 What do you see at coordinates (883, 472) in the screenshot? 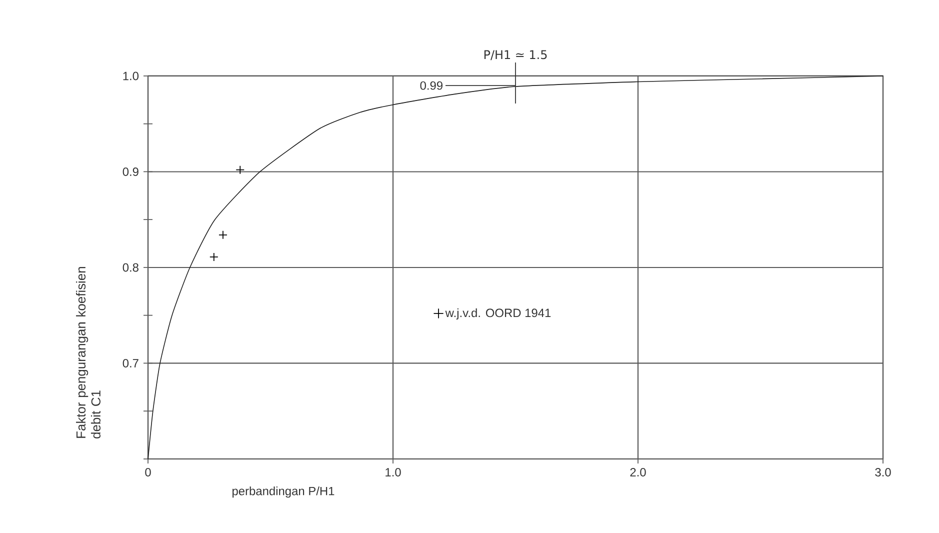
I see `x-tick-label: 3.0` at bounding box center [883, 472].